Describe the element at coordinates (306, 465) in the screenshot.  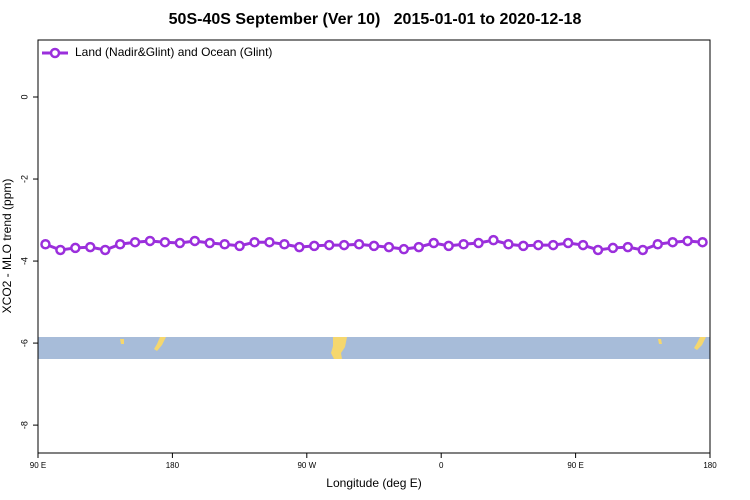
I see `x-tick-label: 90 W` at that location.